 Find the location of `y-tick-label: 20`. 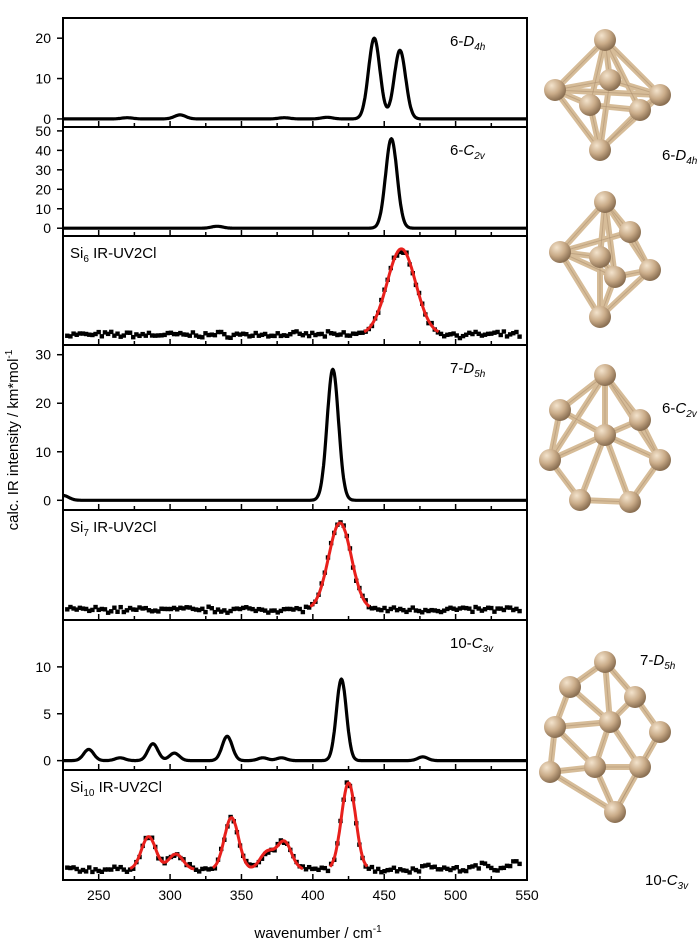

y-tick-label: 20 is located at coordinates (43, 403).